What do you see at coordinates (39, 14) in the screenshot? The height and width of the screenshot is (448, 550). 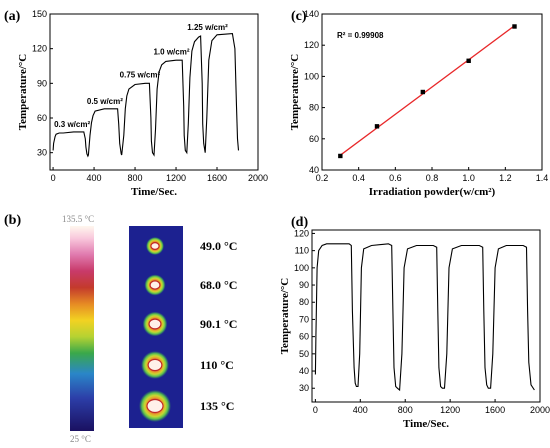 I see `y-tick-label: 150` at bounding box center [39, 14].